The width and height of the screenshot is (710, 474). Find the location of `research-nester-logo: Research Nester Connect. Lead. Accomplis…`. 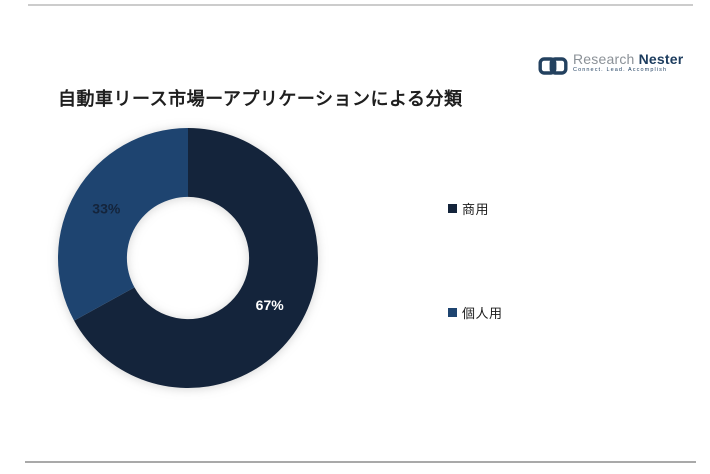

research-nester-logo: Research Nester Connect. Lead. Accomplis… is located at coordinates (610, 65).